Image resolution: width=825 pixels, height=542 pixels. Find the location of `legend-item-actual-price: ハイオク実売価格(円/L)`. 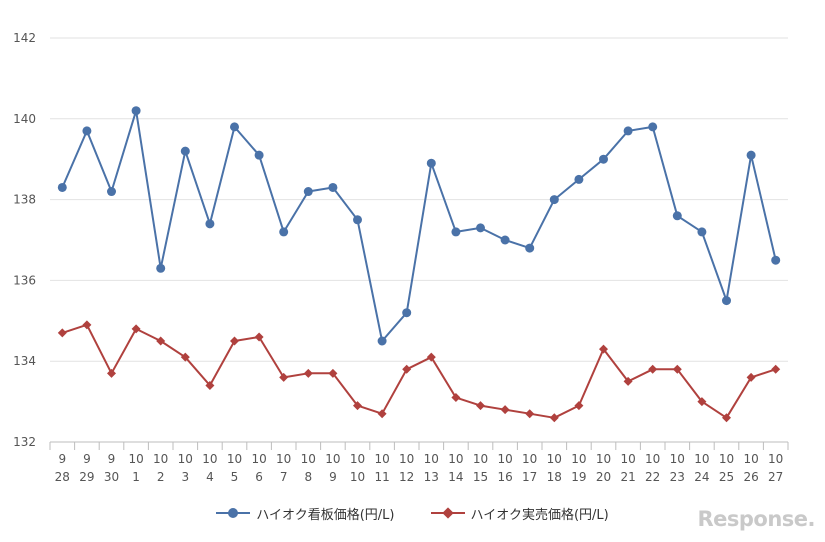

legend-item-actual-price: ハイオク実売価格(円/L) is located at coordinates (519, 513).